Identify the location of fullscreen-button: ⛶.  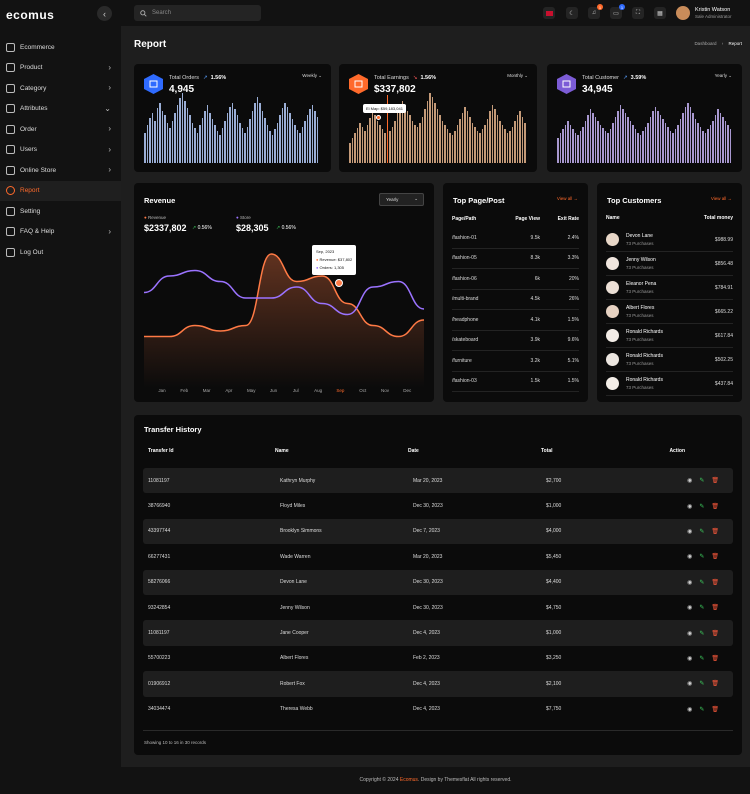
(638, 13).